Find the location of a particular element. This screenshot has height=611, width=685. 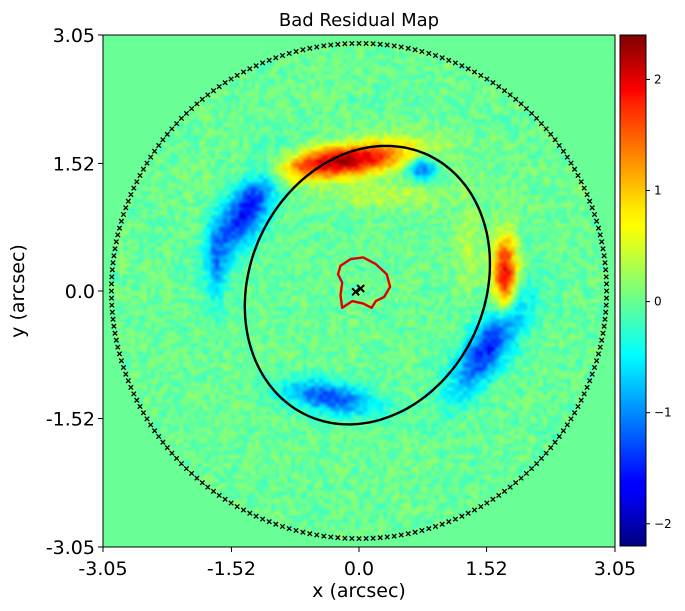

y-tick-label: 1.52 is located at coordinates (74, 164).